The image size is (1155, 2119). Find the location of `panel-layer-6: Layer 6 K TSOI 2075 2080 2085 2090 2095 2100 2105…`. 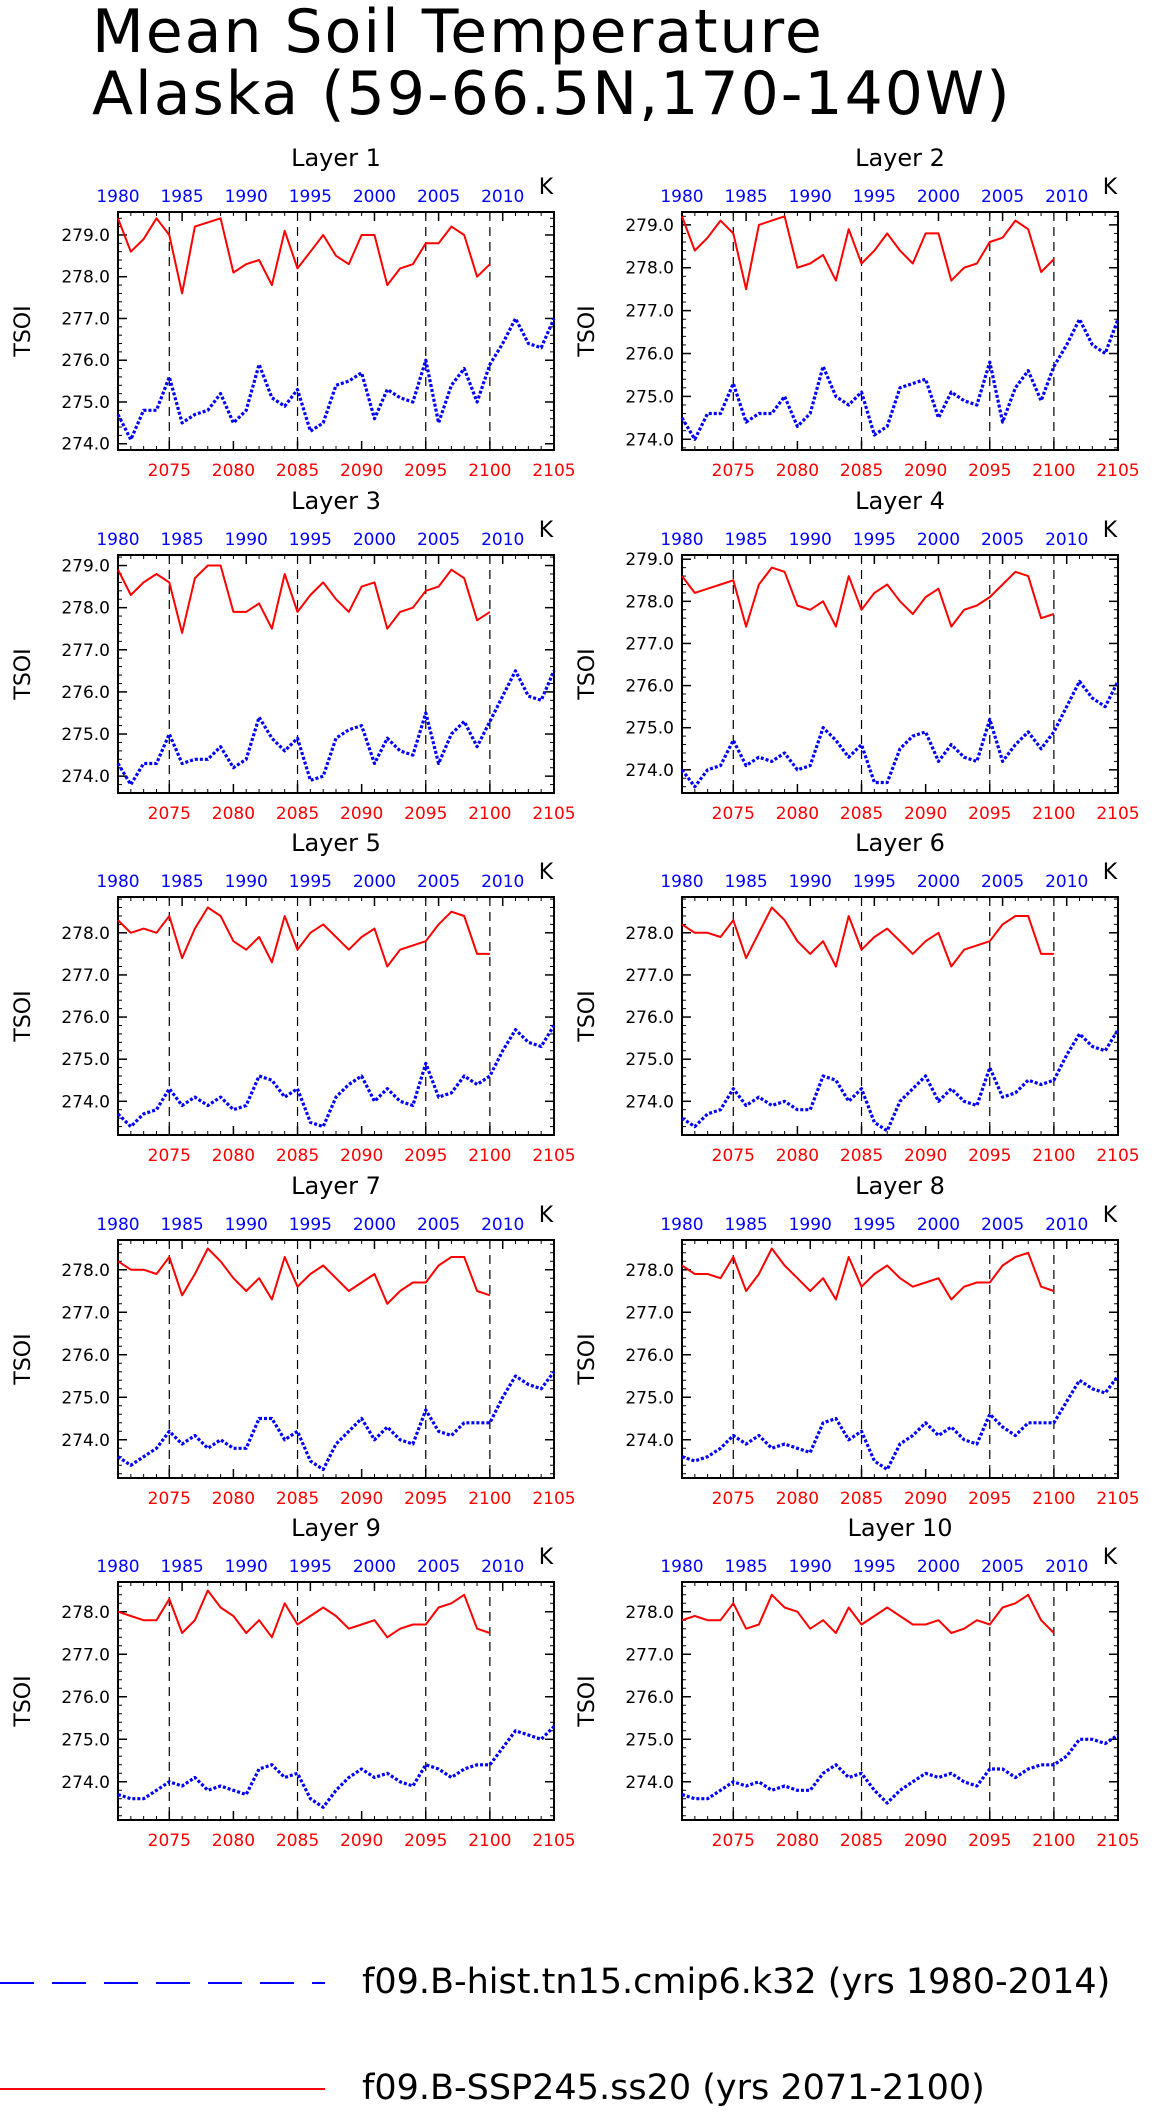

panel-layer-6: Layer 6 K TSOI 2075 2080 2085 2090 2095 2100 2105… is located at coordinates (857, 997).